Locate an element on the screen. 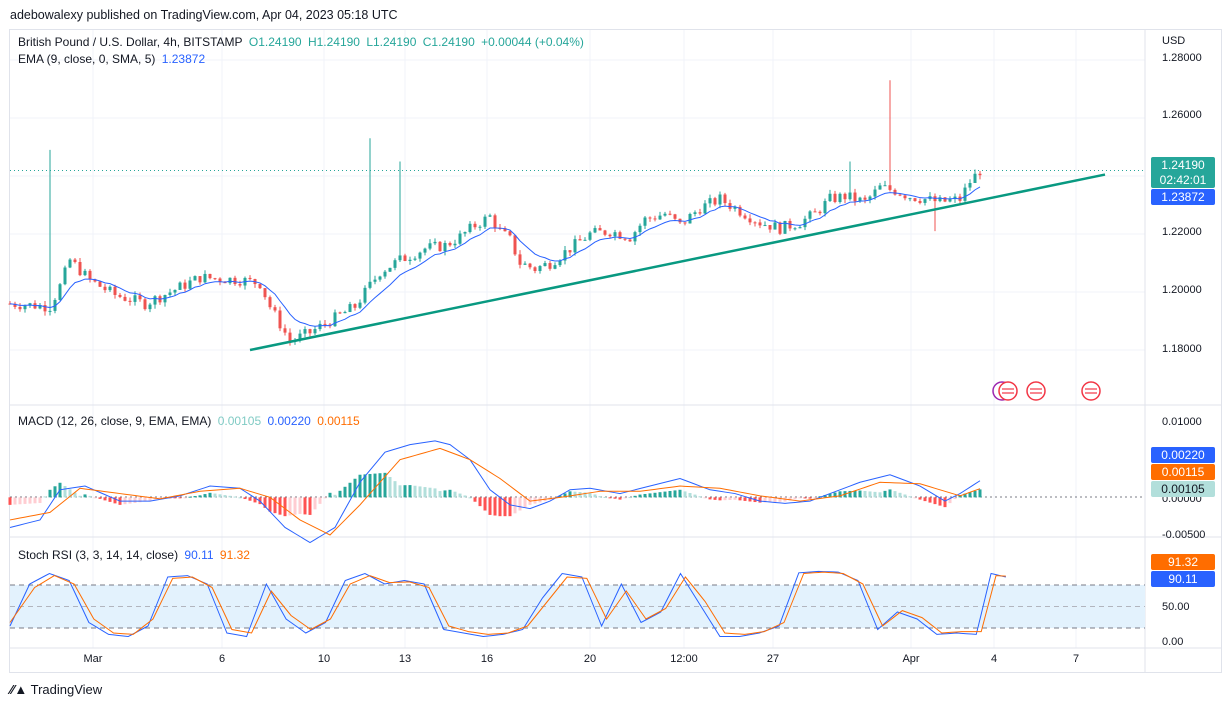 The image size is (1232, 707). time-label: 12:00 is located at coordinates (684, 659).